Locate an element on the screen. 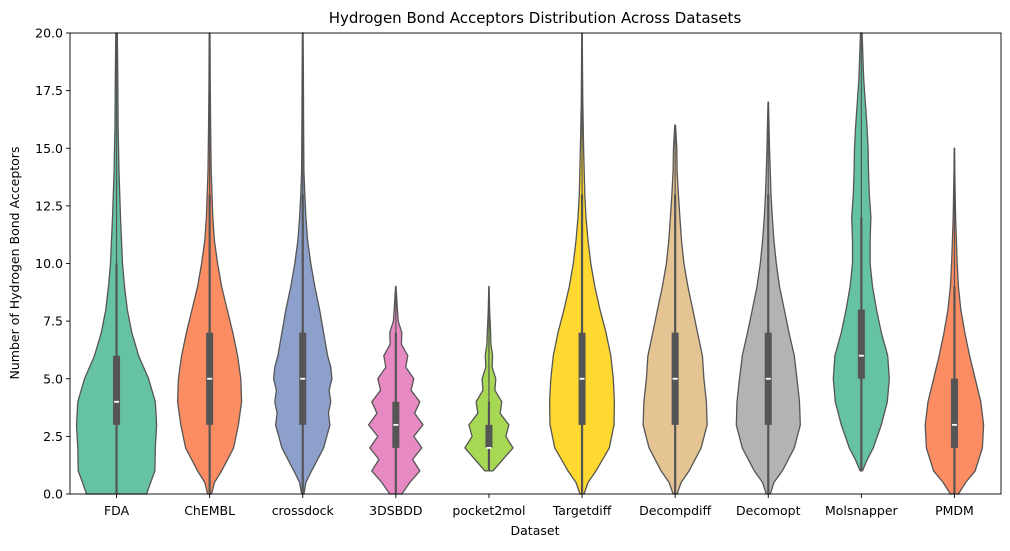 The image size is (1010, 551). y-tick-label: 5.0 is located at coordinates (53, 378).